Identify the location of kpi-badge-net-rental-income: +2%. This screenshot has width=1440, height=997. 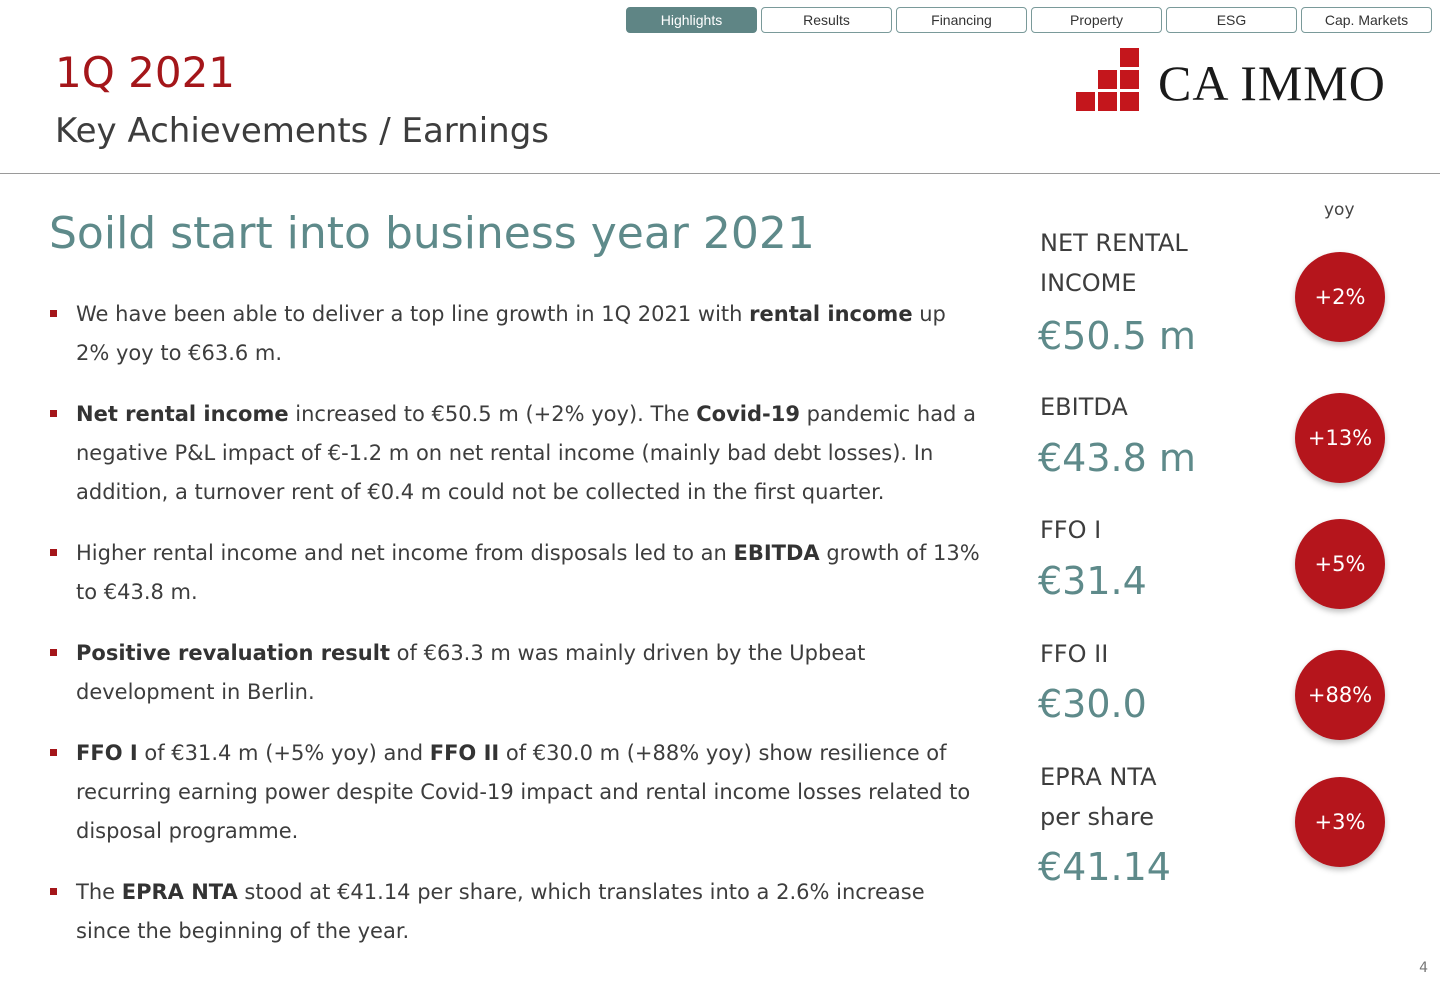
(1340, 297).